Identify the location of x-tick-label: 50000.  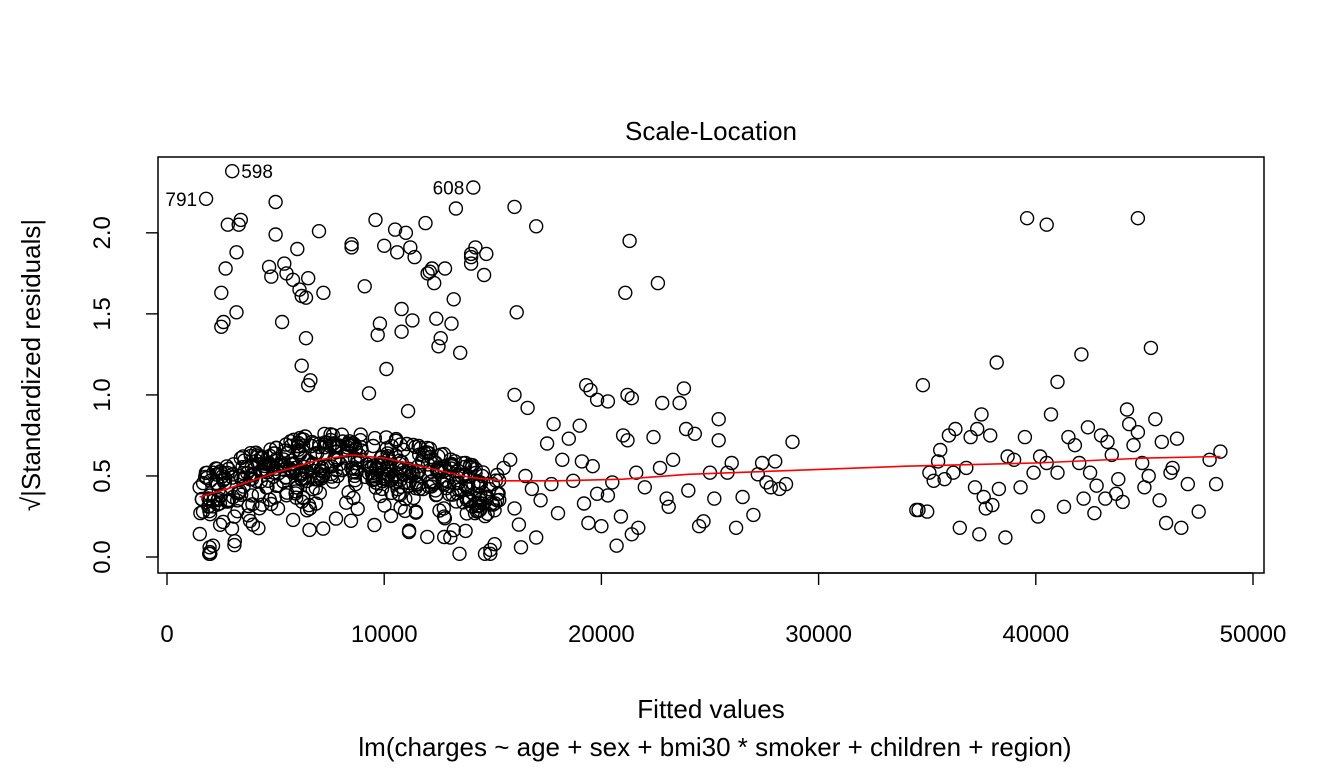
(1253, 634).